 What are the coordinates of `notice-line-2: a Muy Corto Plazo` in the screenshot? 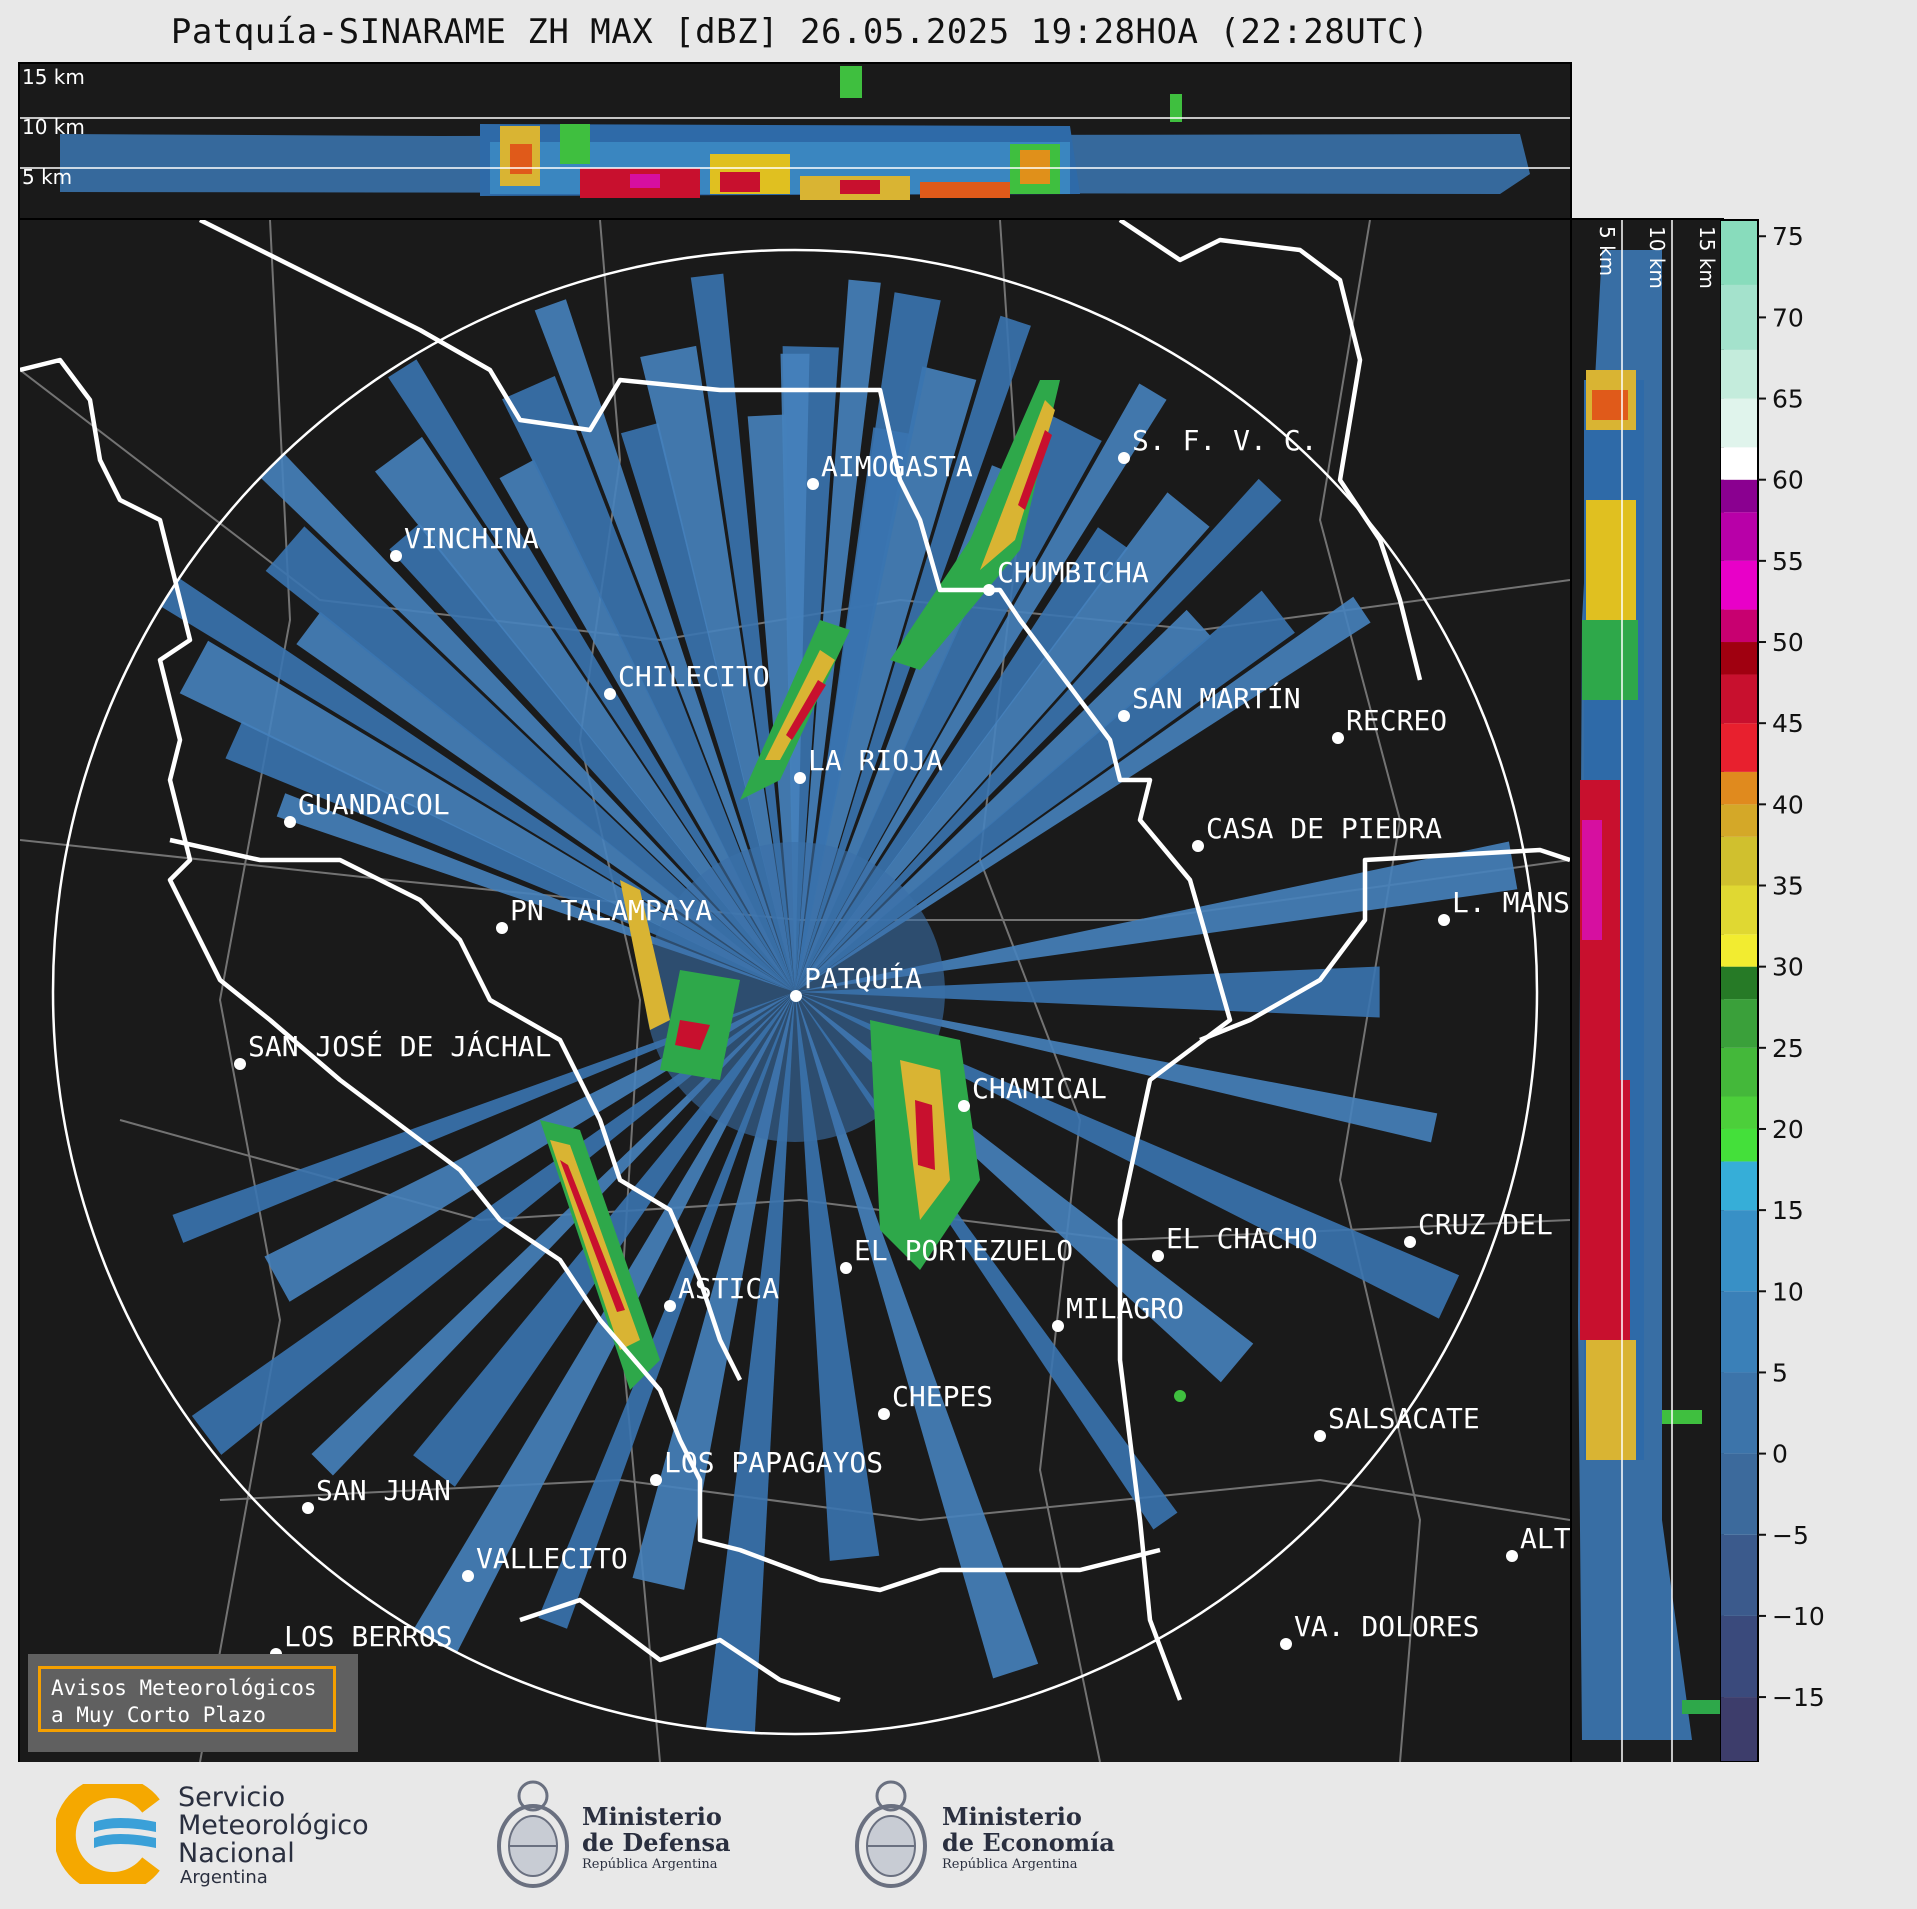 It's located at (158, 1715).